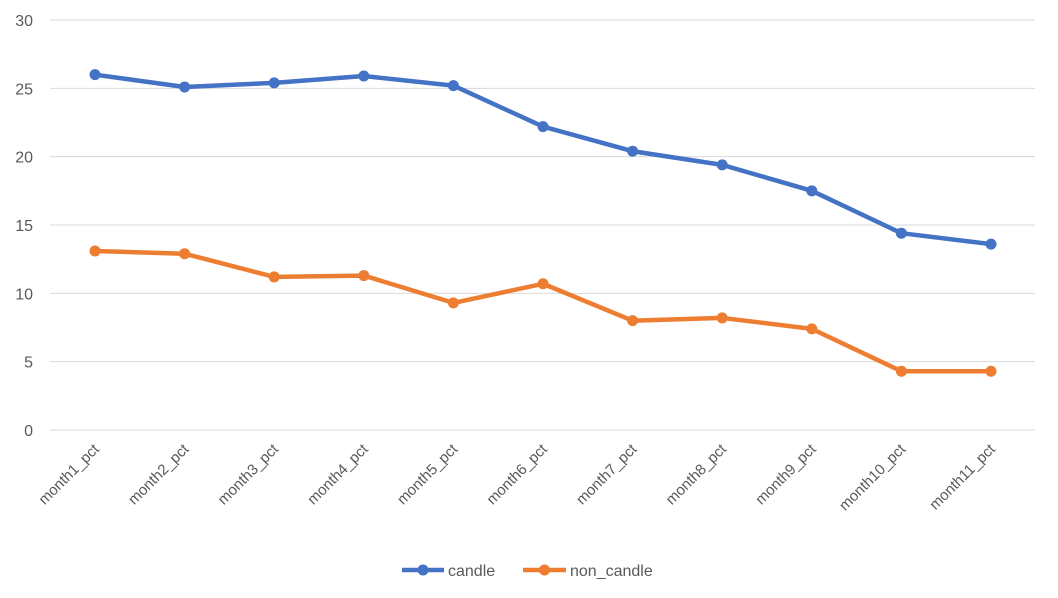 This screenshot has width=1058, height=598. What do you see at coordinates (873, 477) in the screenshot?
I see `x-tick-label: month10_pct` at bounding box center [873, 477].